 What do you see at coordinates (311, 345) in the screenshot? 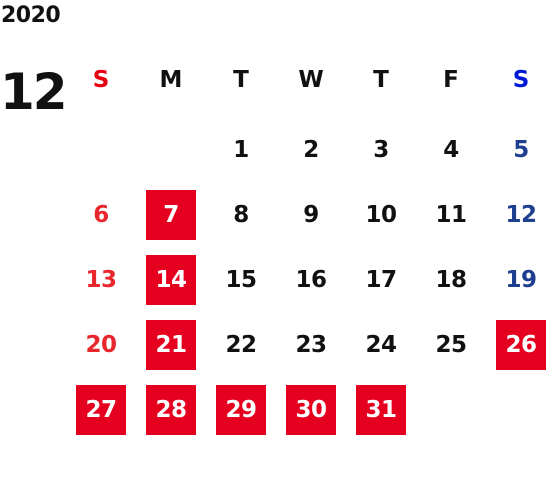
I see `day-cell-23: 23` at bounding box center [311, 345].